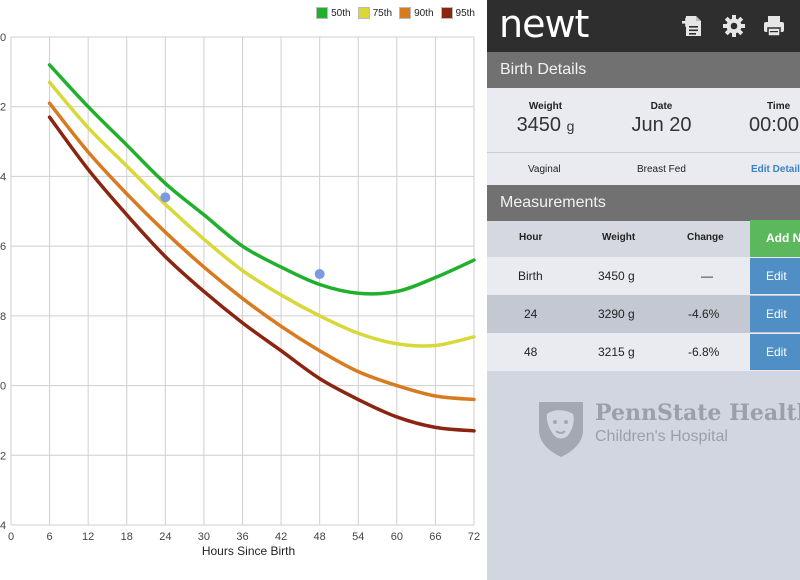 The height and width of the screenshot is (580, 800). I want to click on printer-icon, so click(774, 26).